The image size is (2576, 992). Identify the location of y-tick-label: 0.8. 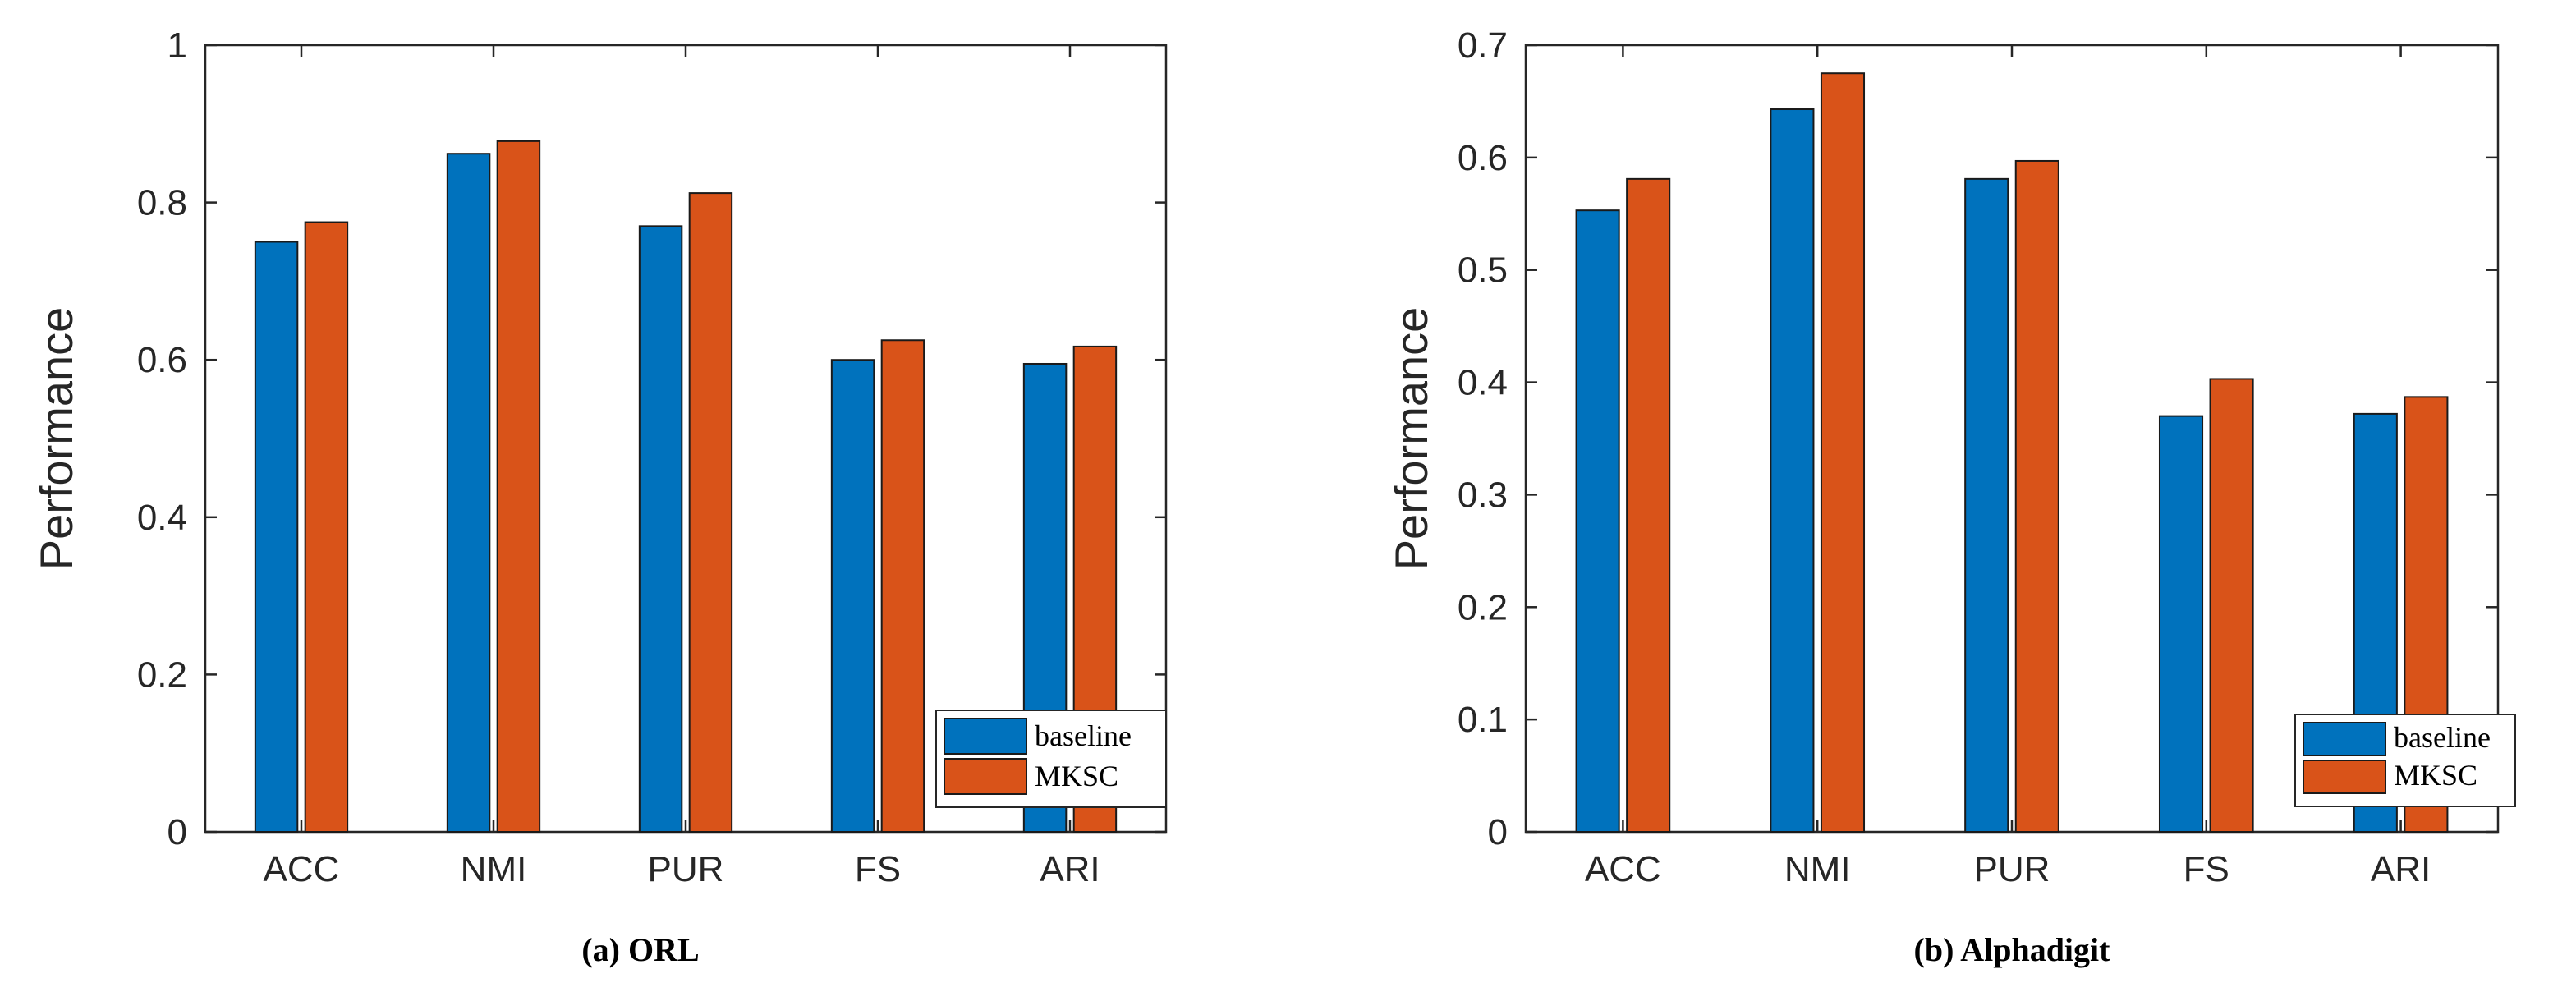
(162, 203).